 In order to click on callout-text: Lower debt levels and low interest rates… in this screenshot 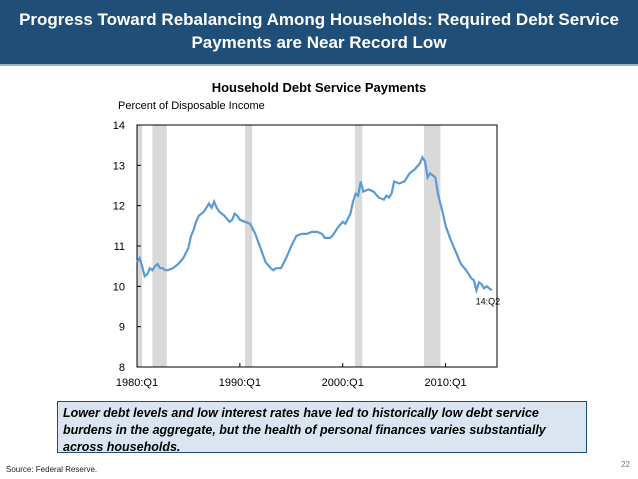, I will do `click(304, 430)`.